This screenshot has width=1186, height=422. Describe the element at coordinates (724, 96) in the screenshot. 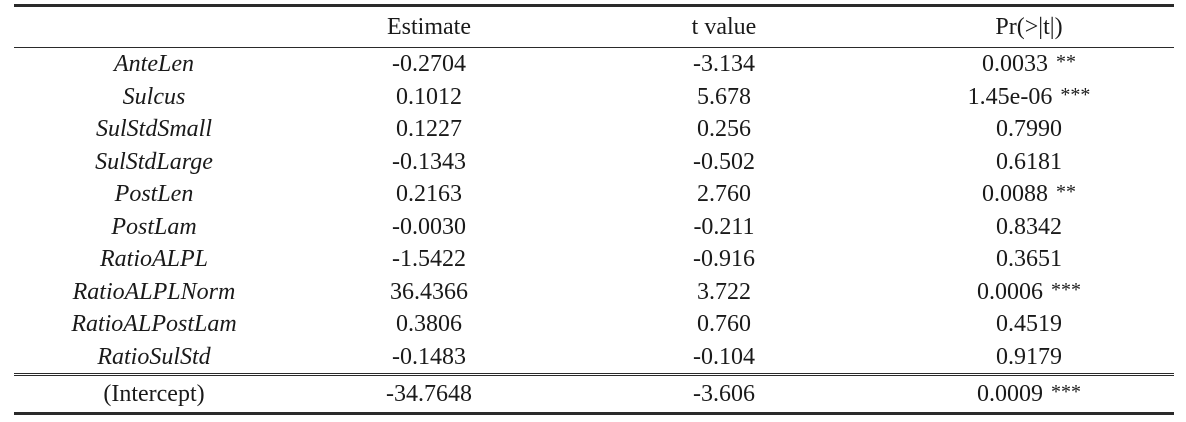

I see `t-value-cell: 5.678` at that location.